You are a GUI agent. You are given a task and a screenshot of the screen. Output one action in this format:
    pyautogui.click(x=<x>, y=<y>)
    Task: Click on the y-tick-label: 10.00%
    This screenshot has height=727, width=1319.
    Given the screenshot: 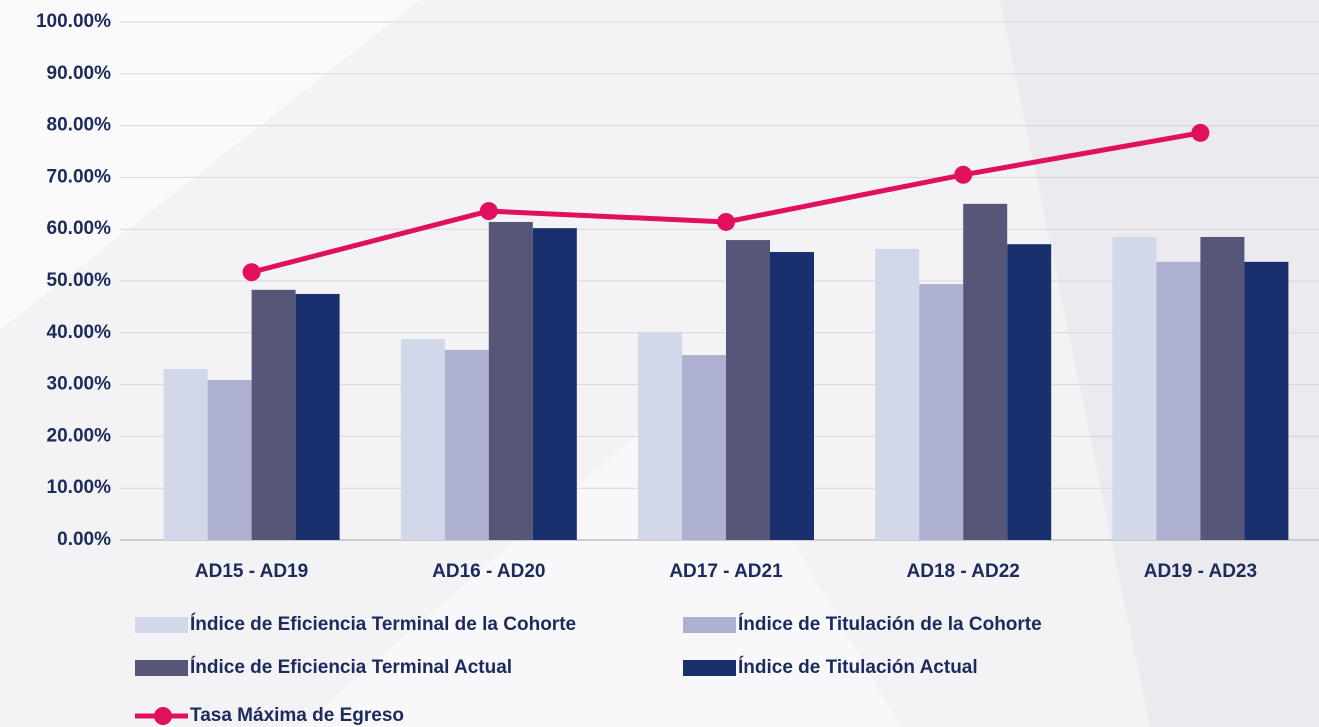 What is the action you would take?
    pyautogui.click(x=79, y=487)
    